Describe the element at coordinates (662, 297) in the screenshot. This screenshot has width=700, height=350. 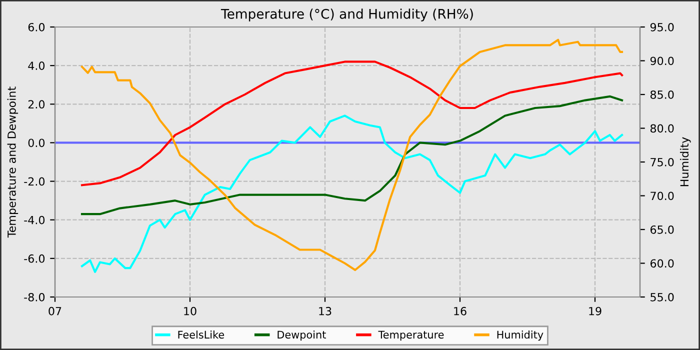
I see `y2-tick-label: 55.0` at that location.